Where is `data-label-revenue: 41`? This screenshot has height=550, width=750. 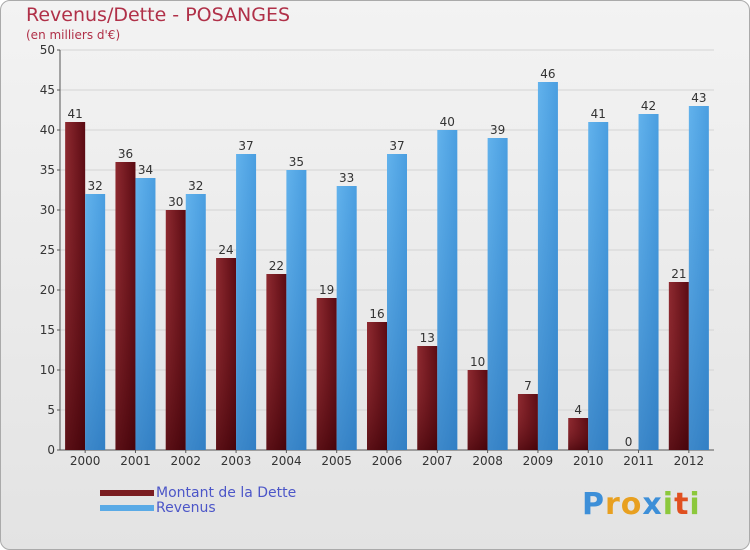
data-label-revenue: 41 is located at coordinates (598, 114).